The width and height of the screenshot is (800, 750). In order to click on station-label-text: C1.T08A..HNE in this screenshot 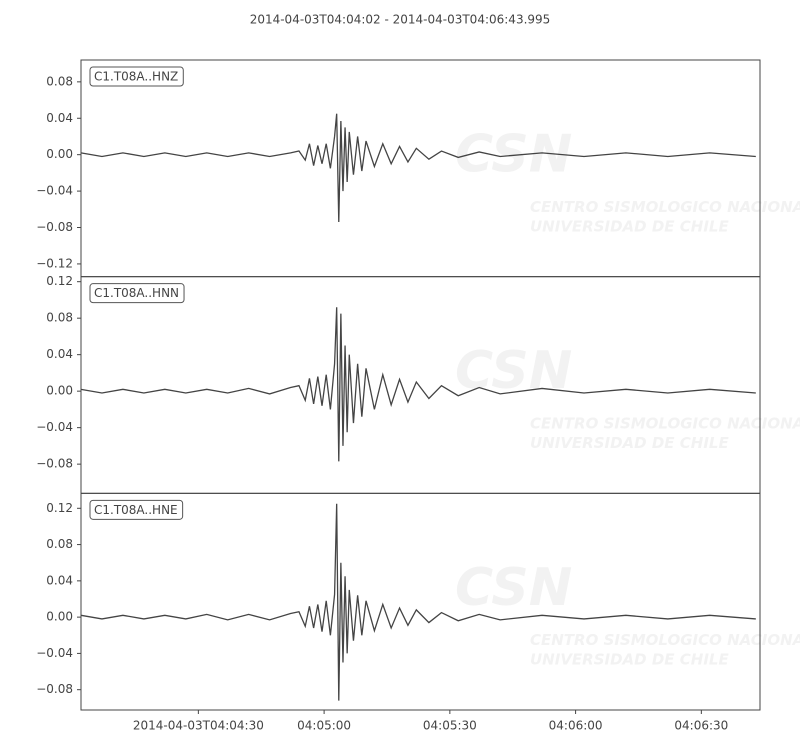, I will do `click(136, 510)`.